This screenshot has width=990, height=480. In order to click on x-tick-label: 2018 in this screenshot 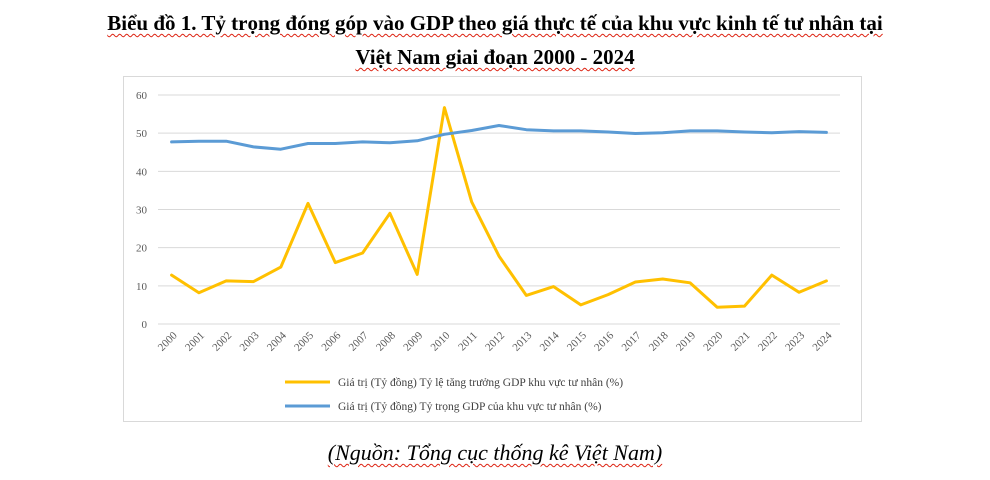, I will do `click(659, 341)`.